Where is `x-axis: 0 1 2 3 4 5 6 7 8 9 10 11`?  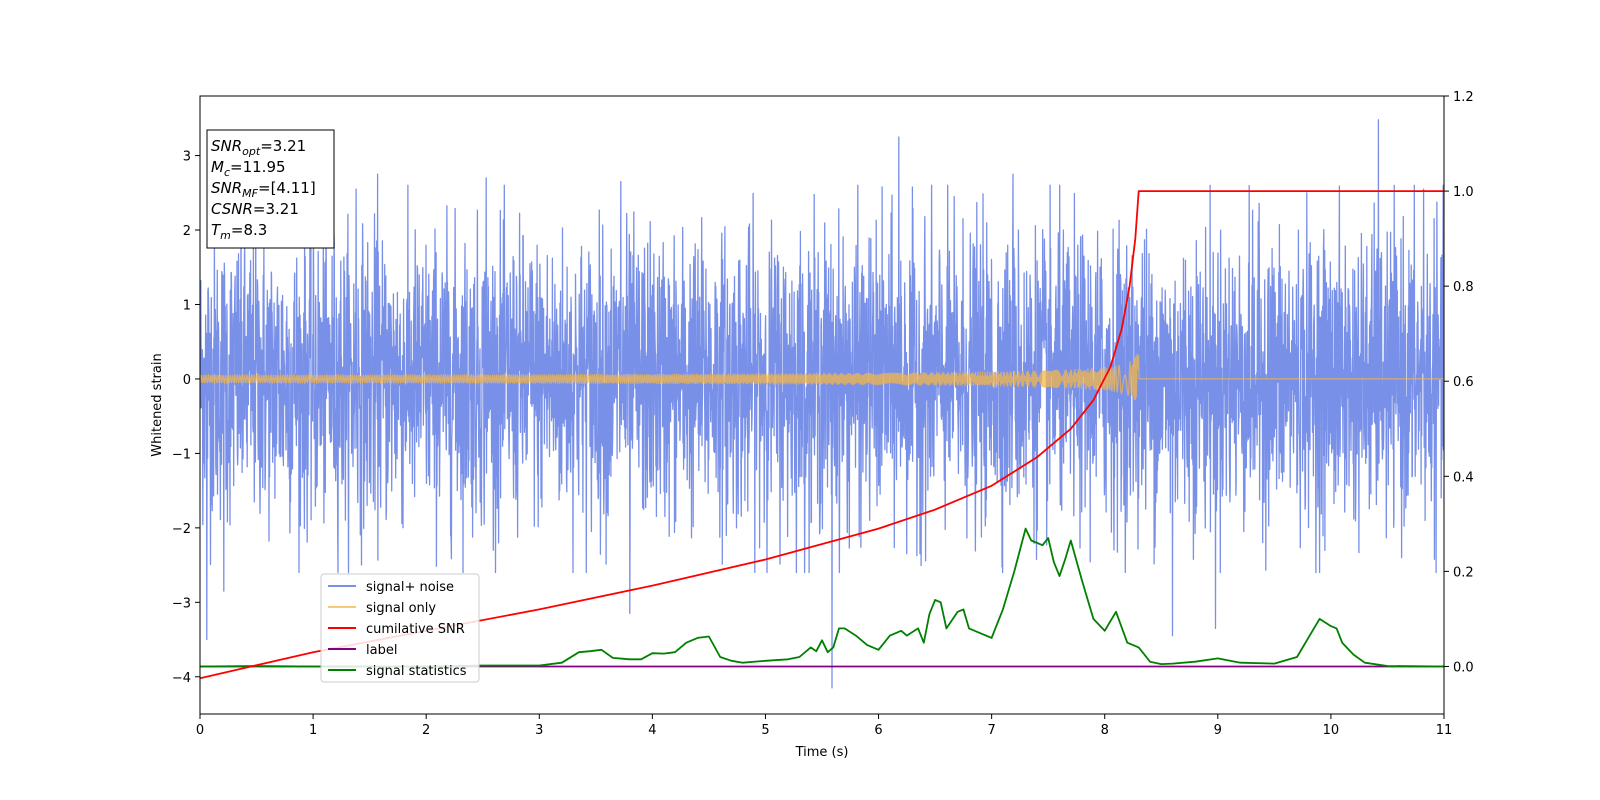 x-axis: 0 1 2 3 4 5 6 7 8 9 10 11 is located at coordinates (824, 726).